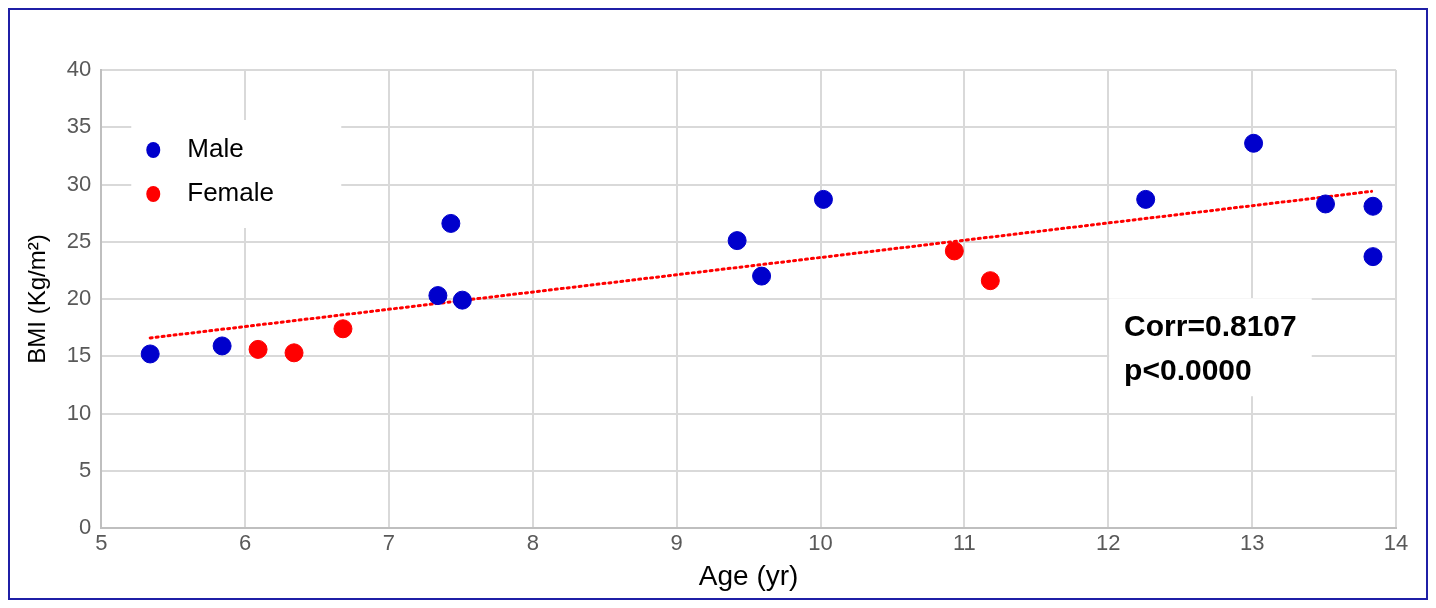  Describe the element at coordinates (1252, 543) in the screenshot. I see `x-tick-label: 13` at that location.